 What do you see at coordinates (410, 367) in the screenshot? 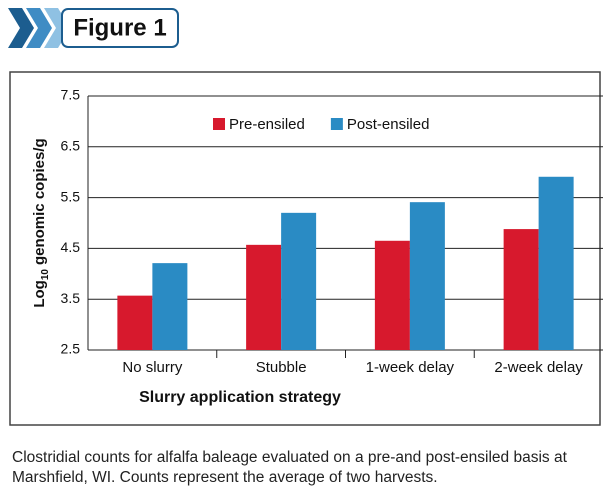
I see `x-tick-label: 1-week delay` at bounding box center [410, 367].